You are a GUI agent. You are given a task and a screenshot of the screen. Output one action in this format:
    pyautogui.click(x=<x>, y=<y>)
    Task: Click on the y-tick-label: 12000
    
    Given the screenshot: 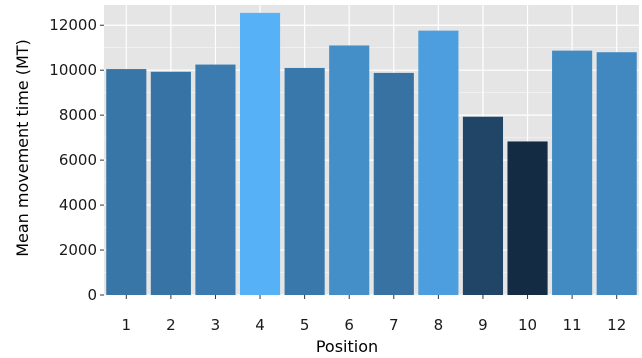 What is the action you would take?
    pyautogui.click(x=73, y=25)
    